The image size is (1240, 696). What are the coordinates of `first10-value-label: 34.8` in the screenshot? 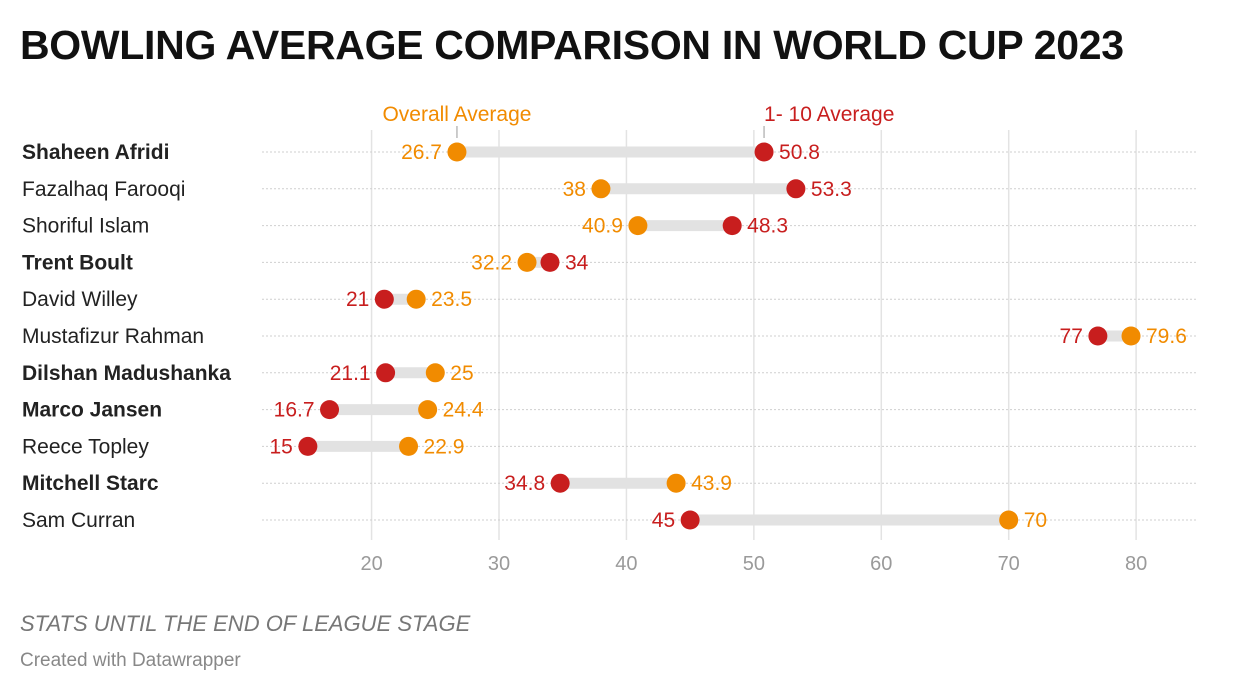 It's located at (524, 483).